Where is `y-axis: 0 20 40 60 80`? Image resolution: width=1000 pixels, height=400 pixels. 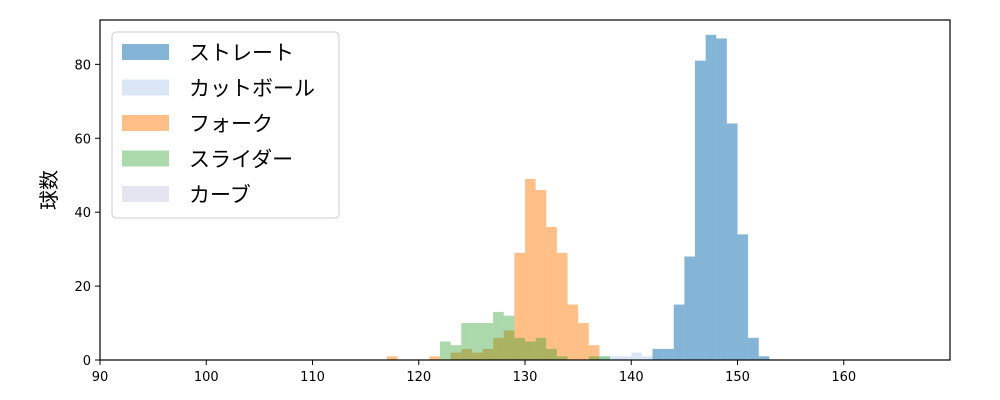 y-axis: 0 20 40 60 80 is located at coordinates (87, 213).